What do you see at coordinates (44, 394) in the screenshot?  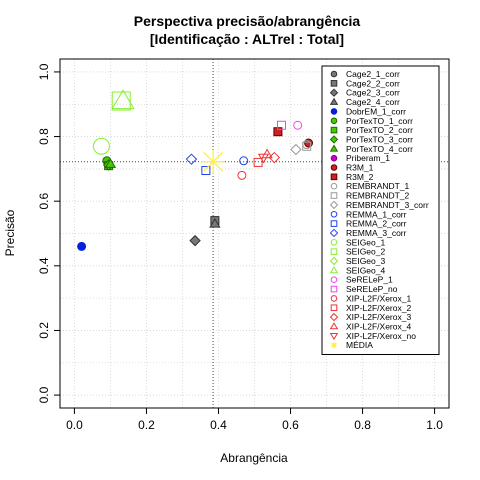 I see `y-tick-label: 0.0` at bounding box center [44, 394].